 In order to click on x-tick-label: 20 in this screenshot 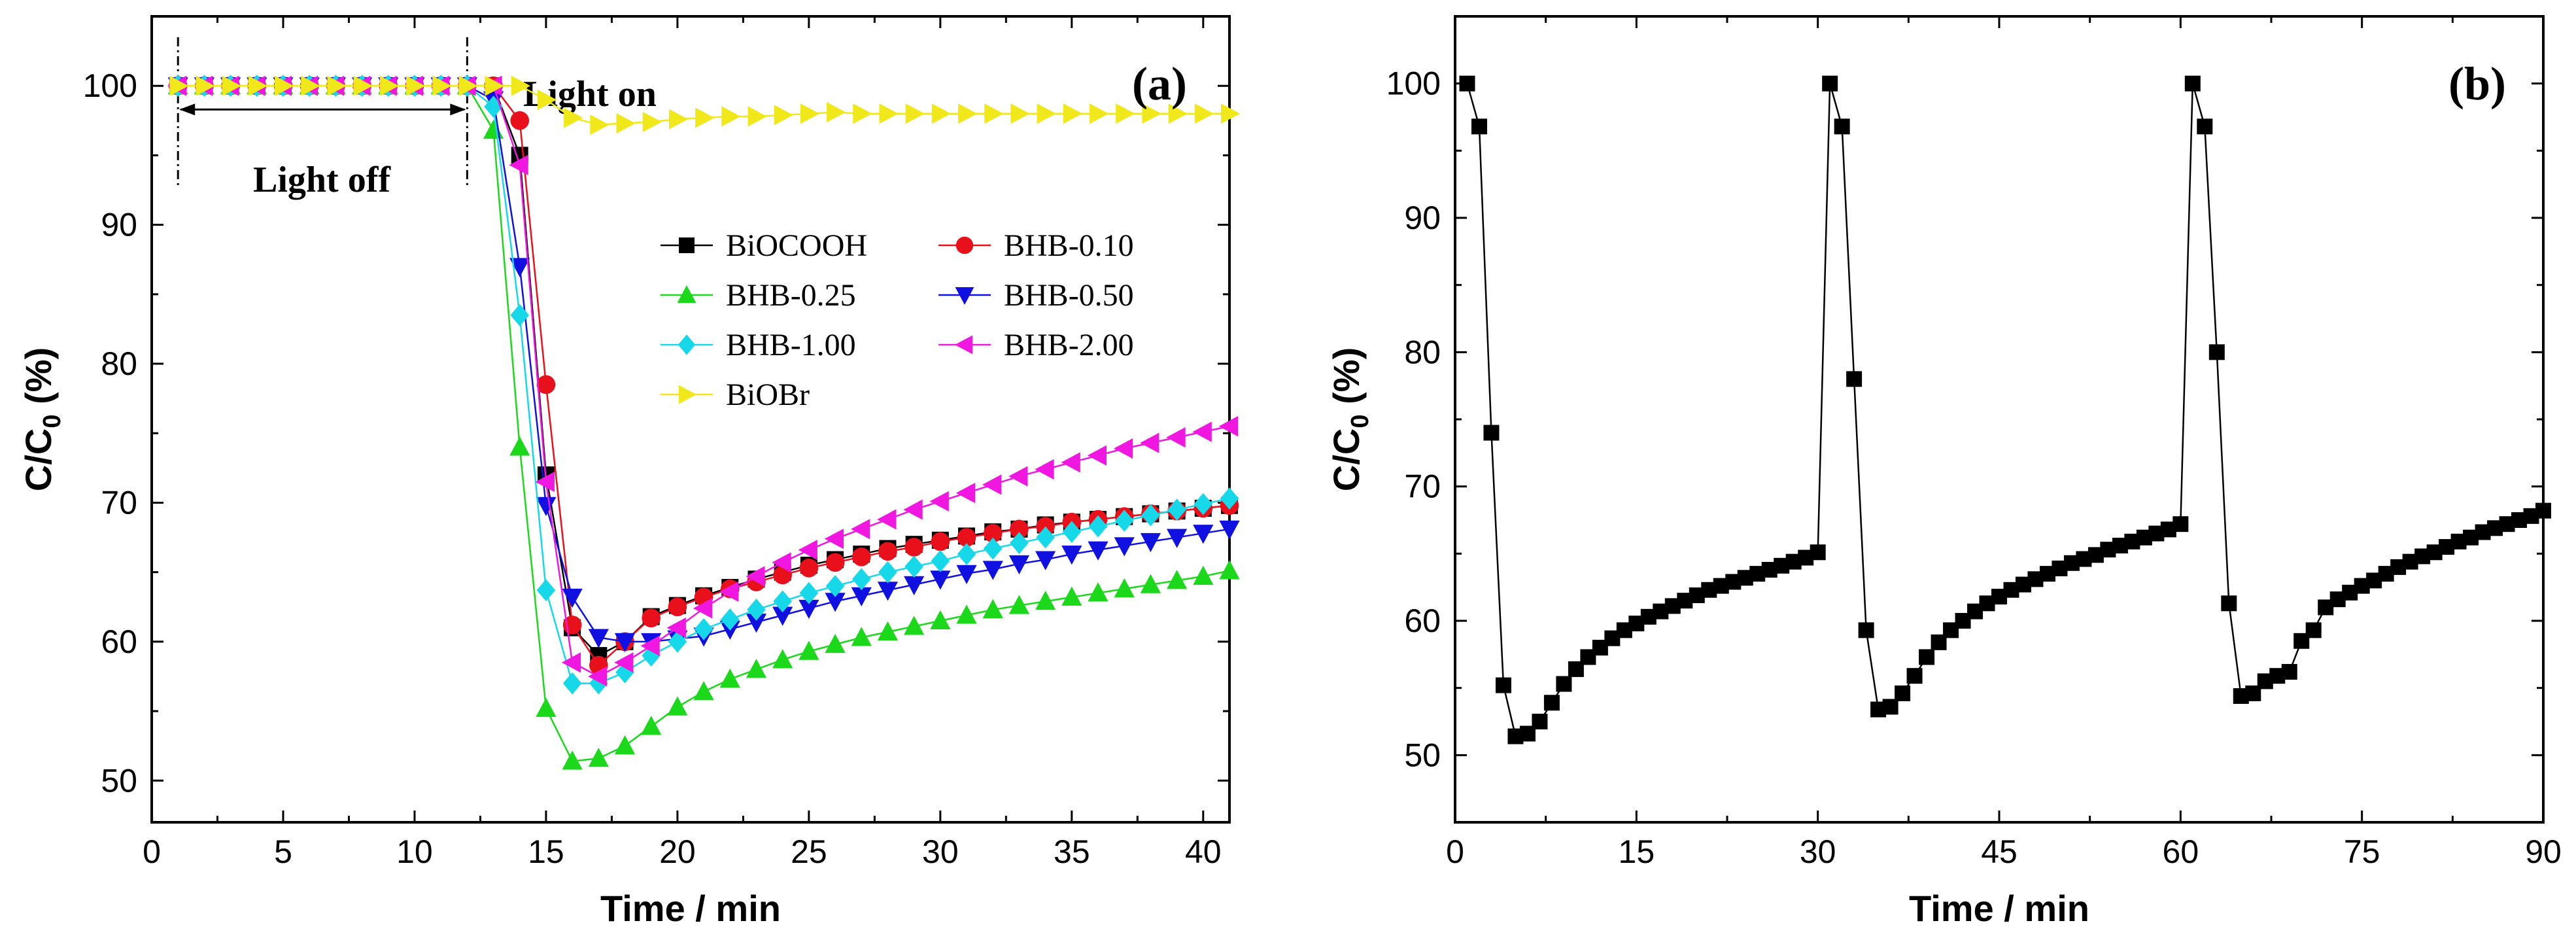, I will do `click(678, 851)`.